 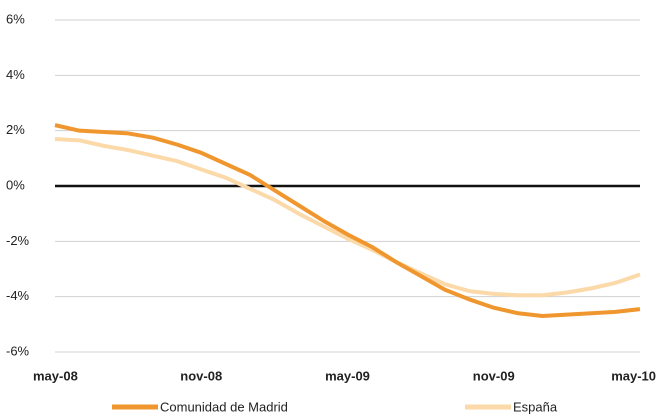 I want to click on x-tick-label: may-08, so click(x=55, y=375).